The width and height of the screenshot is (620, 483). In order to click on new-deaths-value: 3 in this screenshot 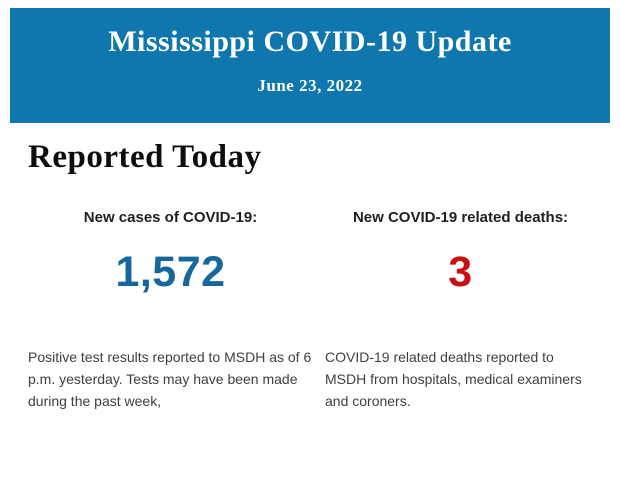, I will do `click(460, 272)`.